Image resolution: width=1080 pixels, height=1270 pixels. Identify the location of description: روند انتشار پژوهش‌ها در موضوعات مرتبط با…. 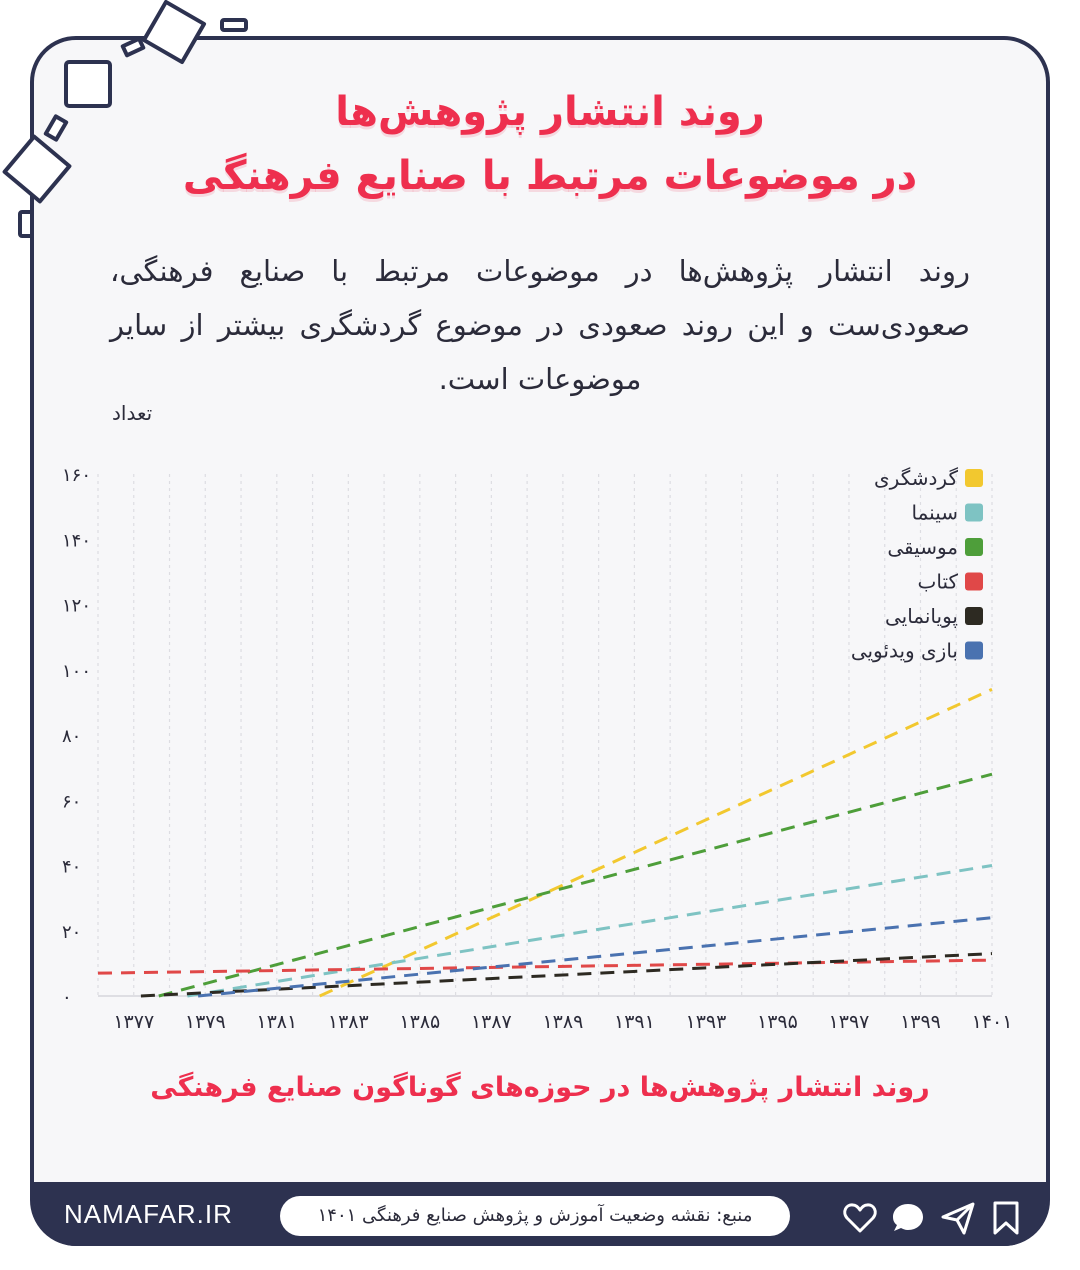
(540, 325).